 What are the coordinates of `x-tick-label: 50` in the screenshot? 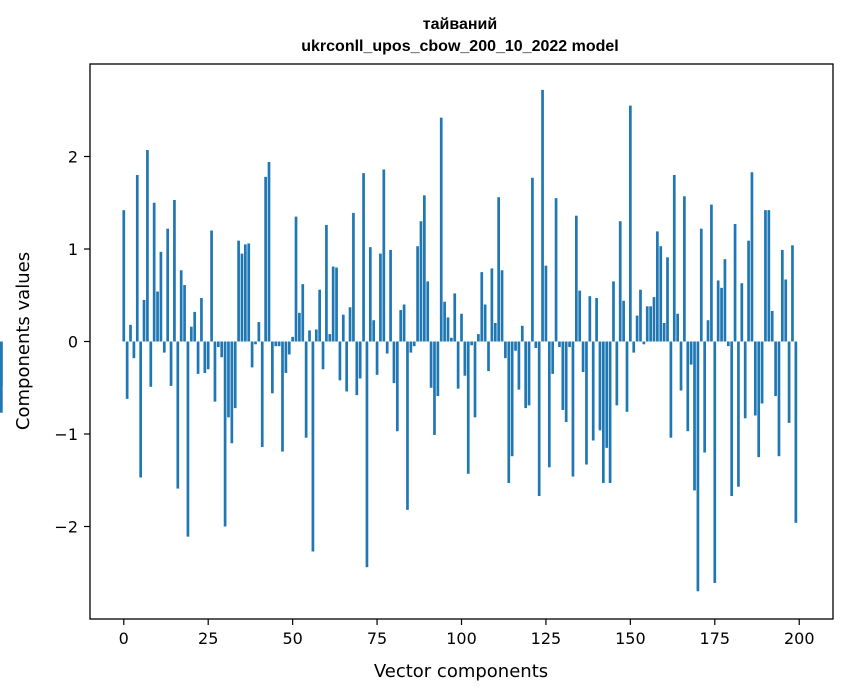 It's located at (292, 638).